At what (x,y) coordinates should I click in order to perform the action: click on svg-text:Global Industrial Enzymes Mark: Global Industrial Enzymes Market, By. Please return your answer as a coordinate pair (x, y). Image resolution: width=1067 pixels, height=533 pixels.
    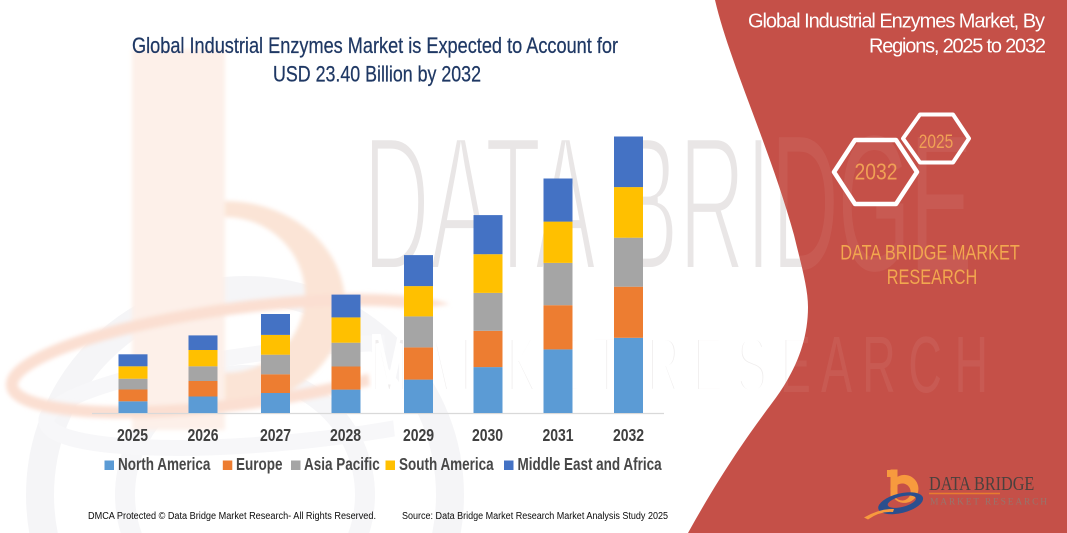
    Looking at the image, I should click on (896, 22).